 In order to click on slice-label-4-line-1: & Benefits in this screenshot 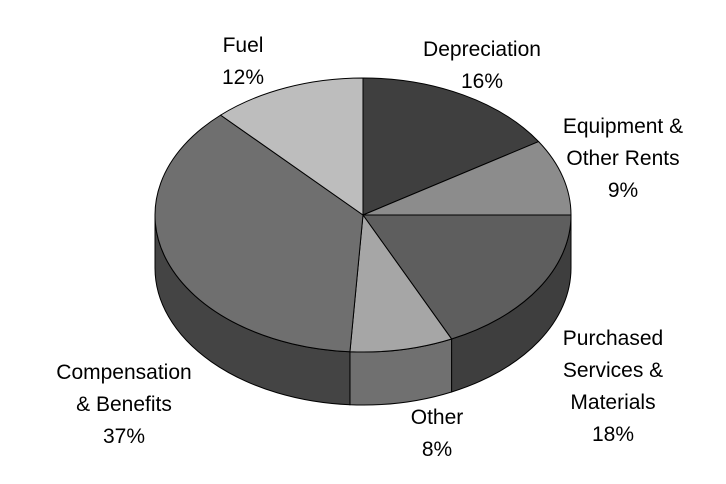, I will do `click(124, 404)`.